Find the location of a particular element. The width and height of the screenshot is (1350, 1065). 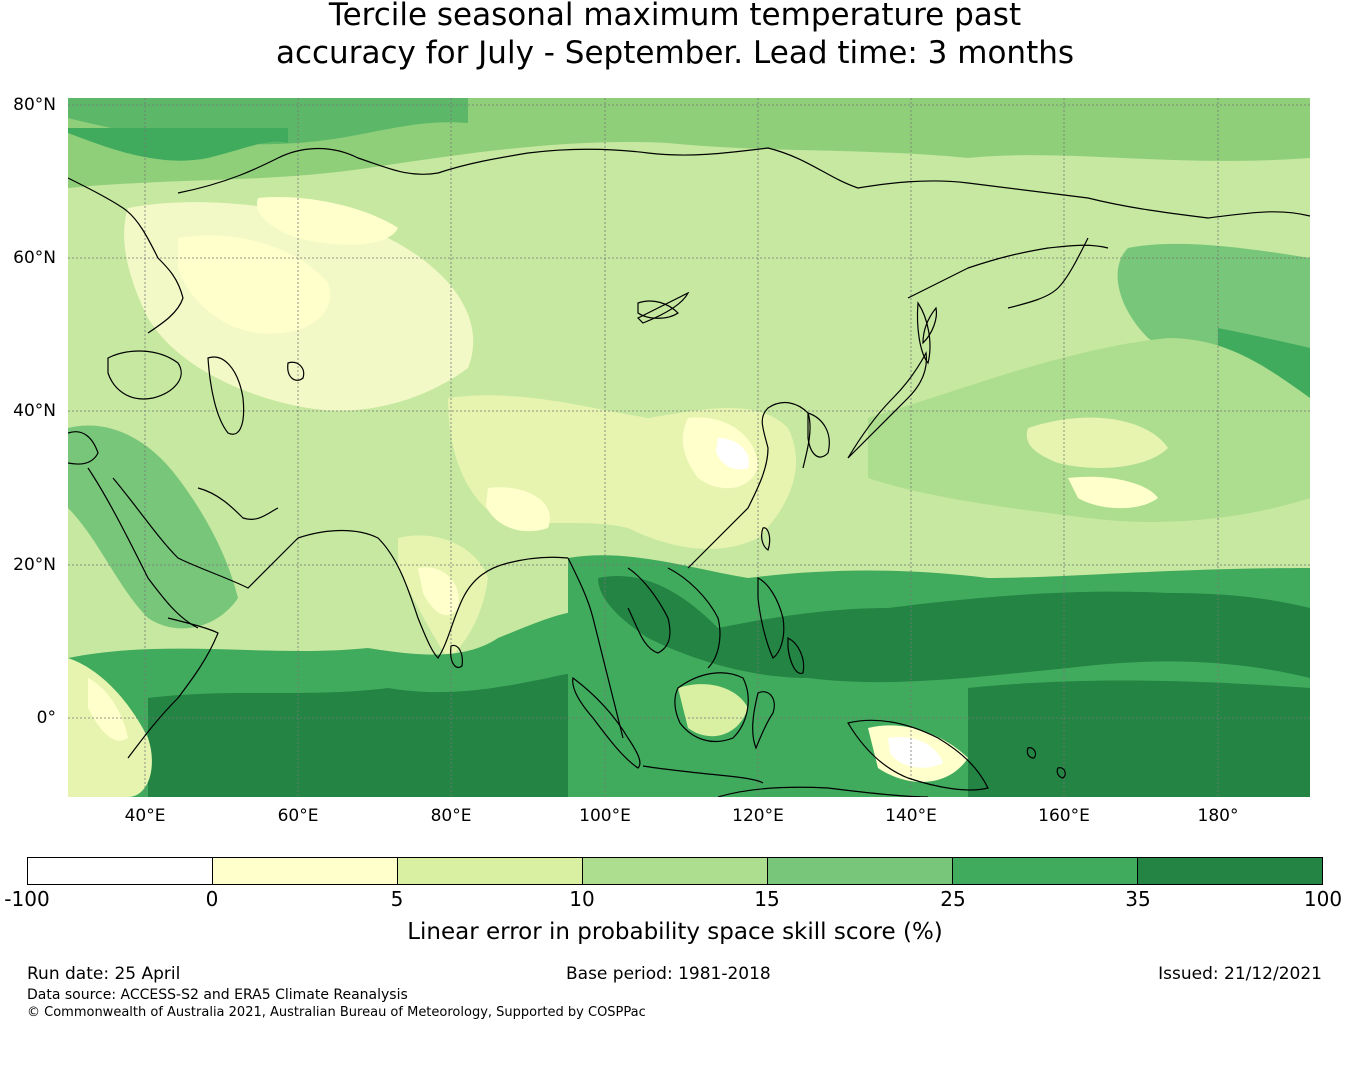

colorbar-tick: 5 is located at coordinates (397, 899).